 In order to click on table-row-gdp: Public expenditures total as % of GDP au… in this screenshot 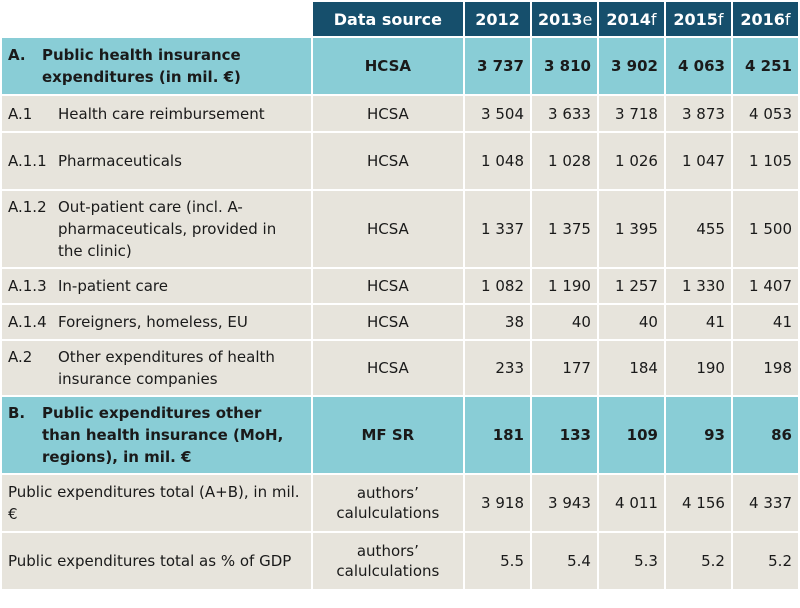, I will do `click(400, 561)`.